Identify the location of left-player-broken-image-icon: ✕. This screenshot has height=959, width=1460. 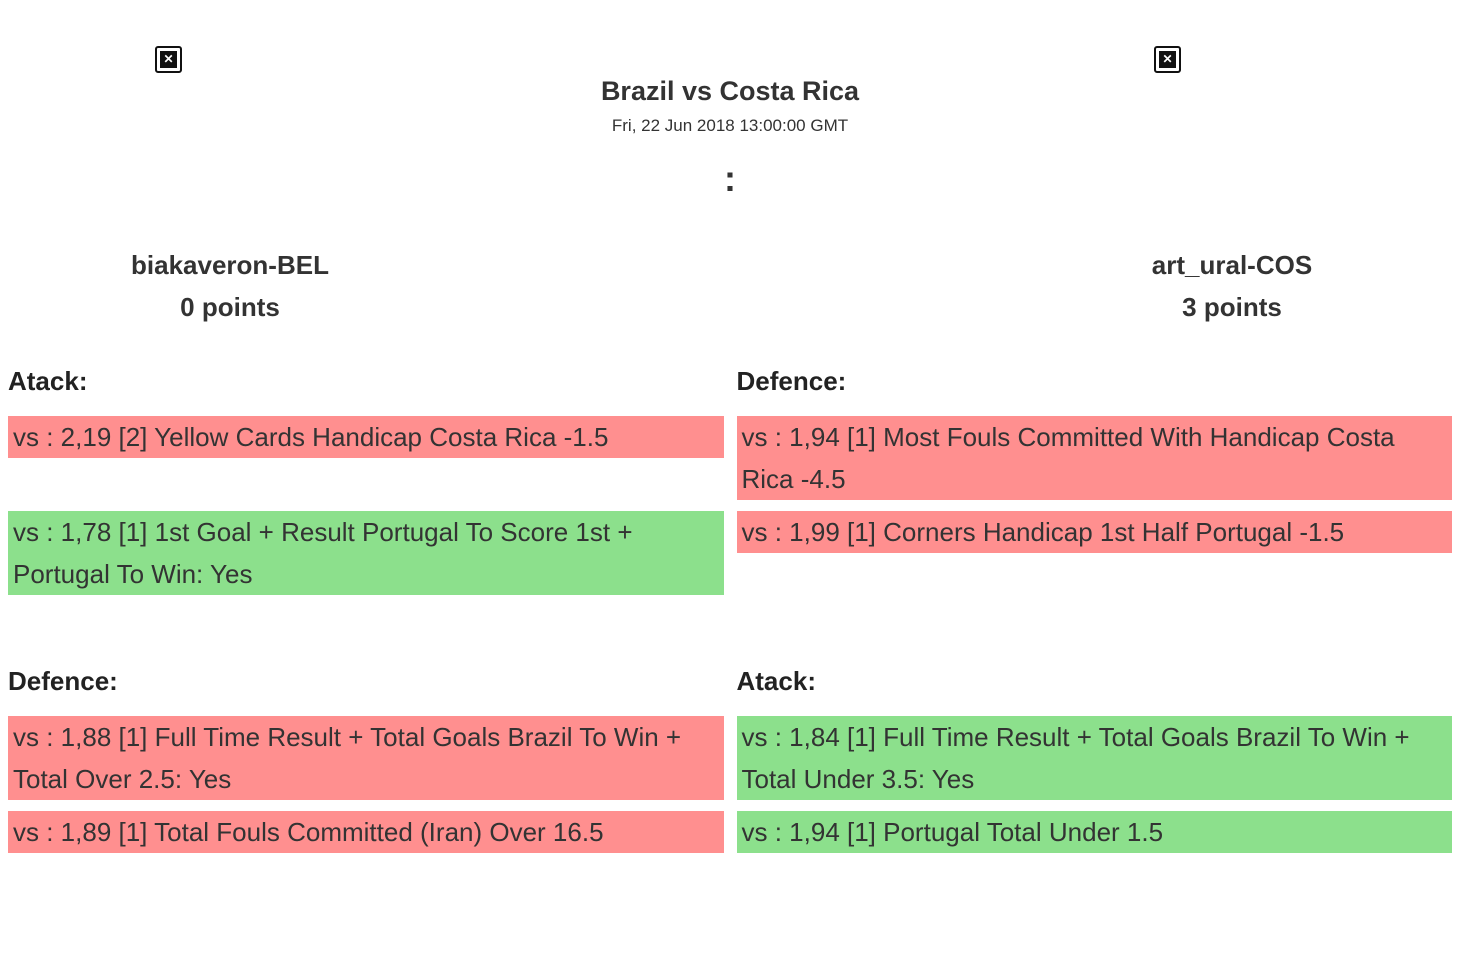
(168, 59).